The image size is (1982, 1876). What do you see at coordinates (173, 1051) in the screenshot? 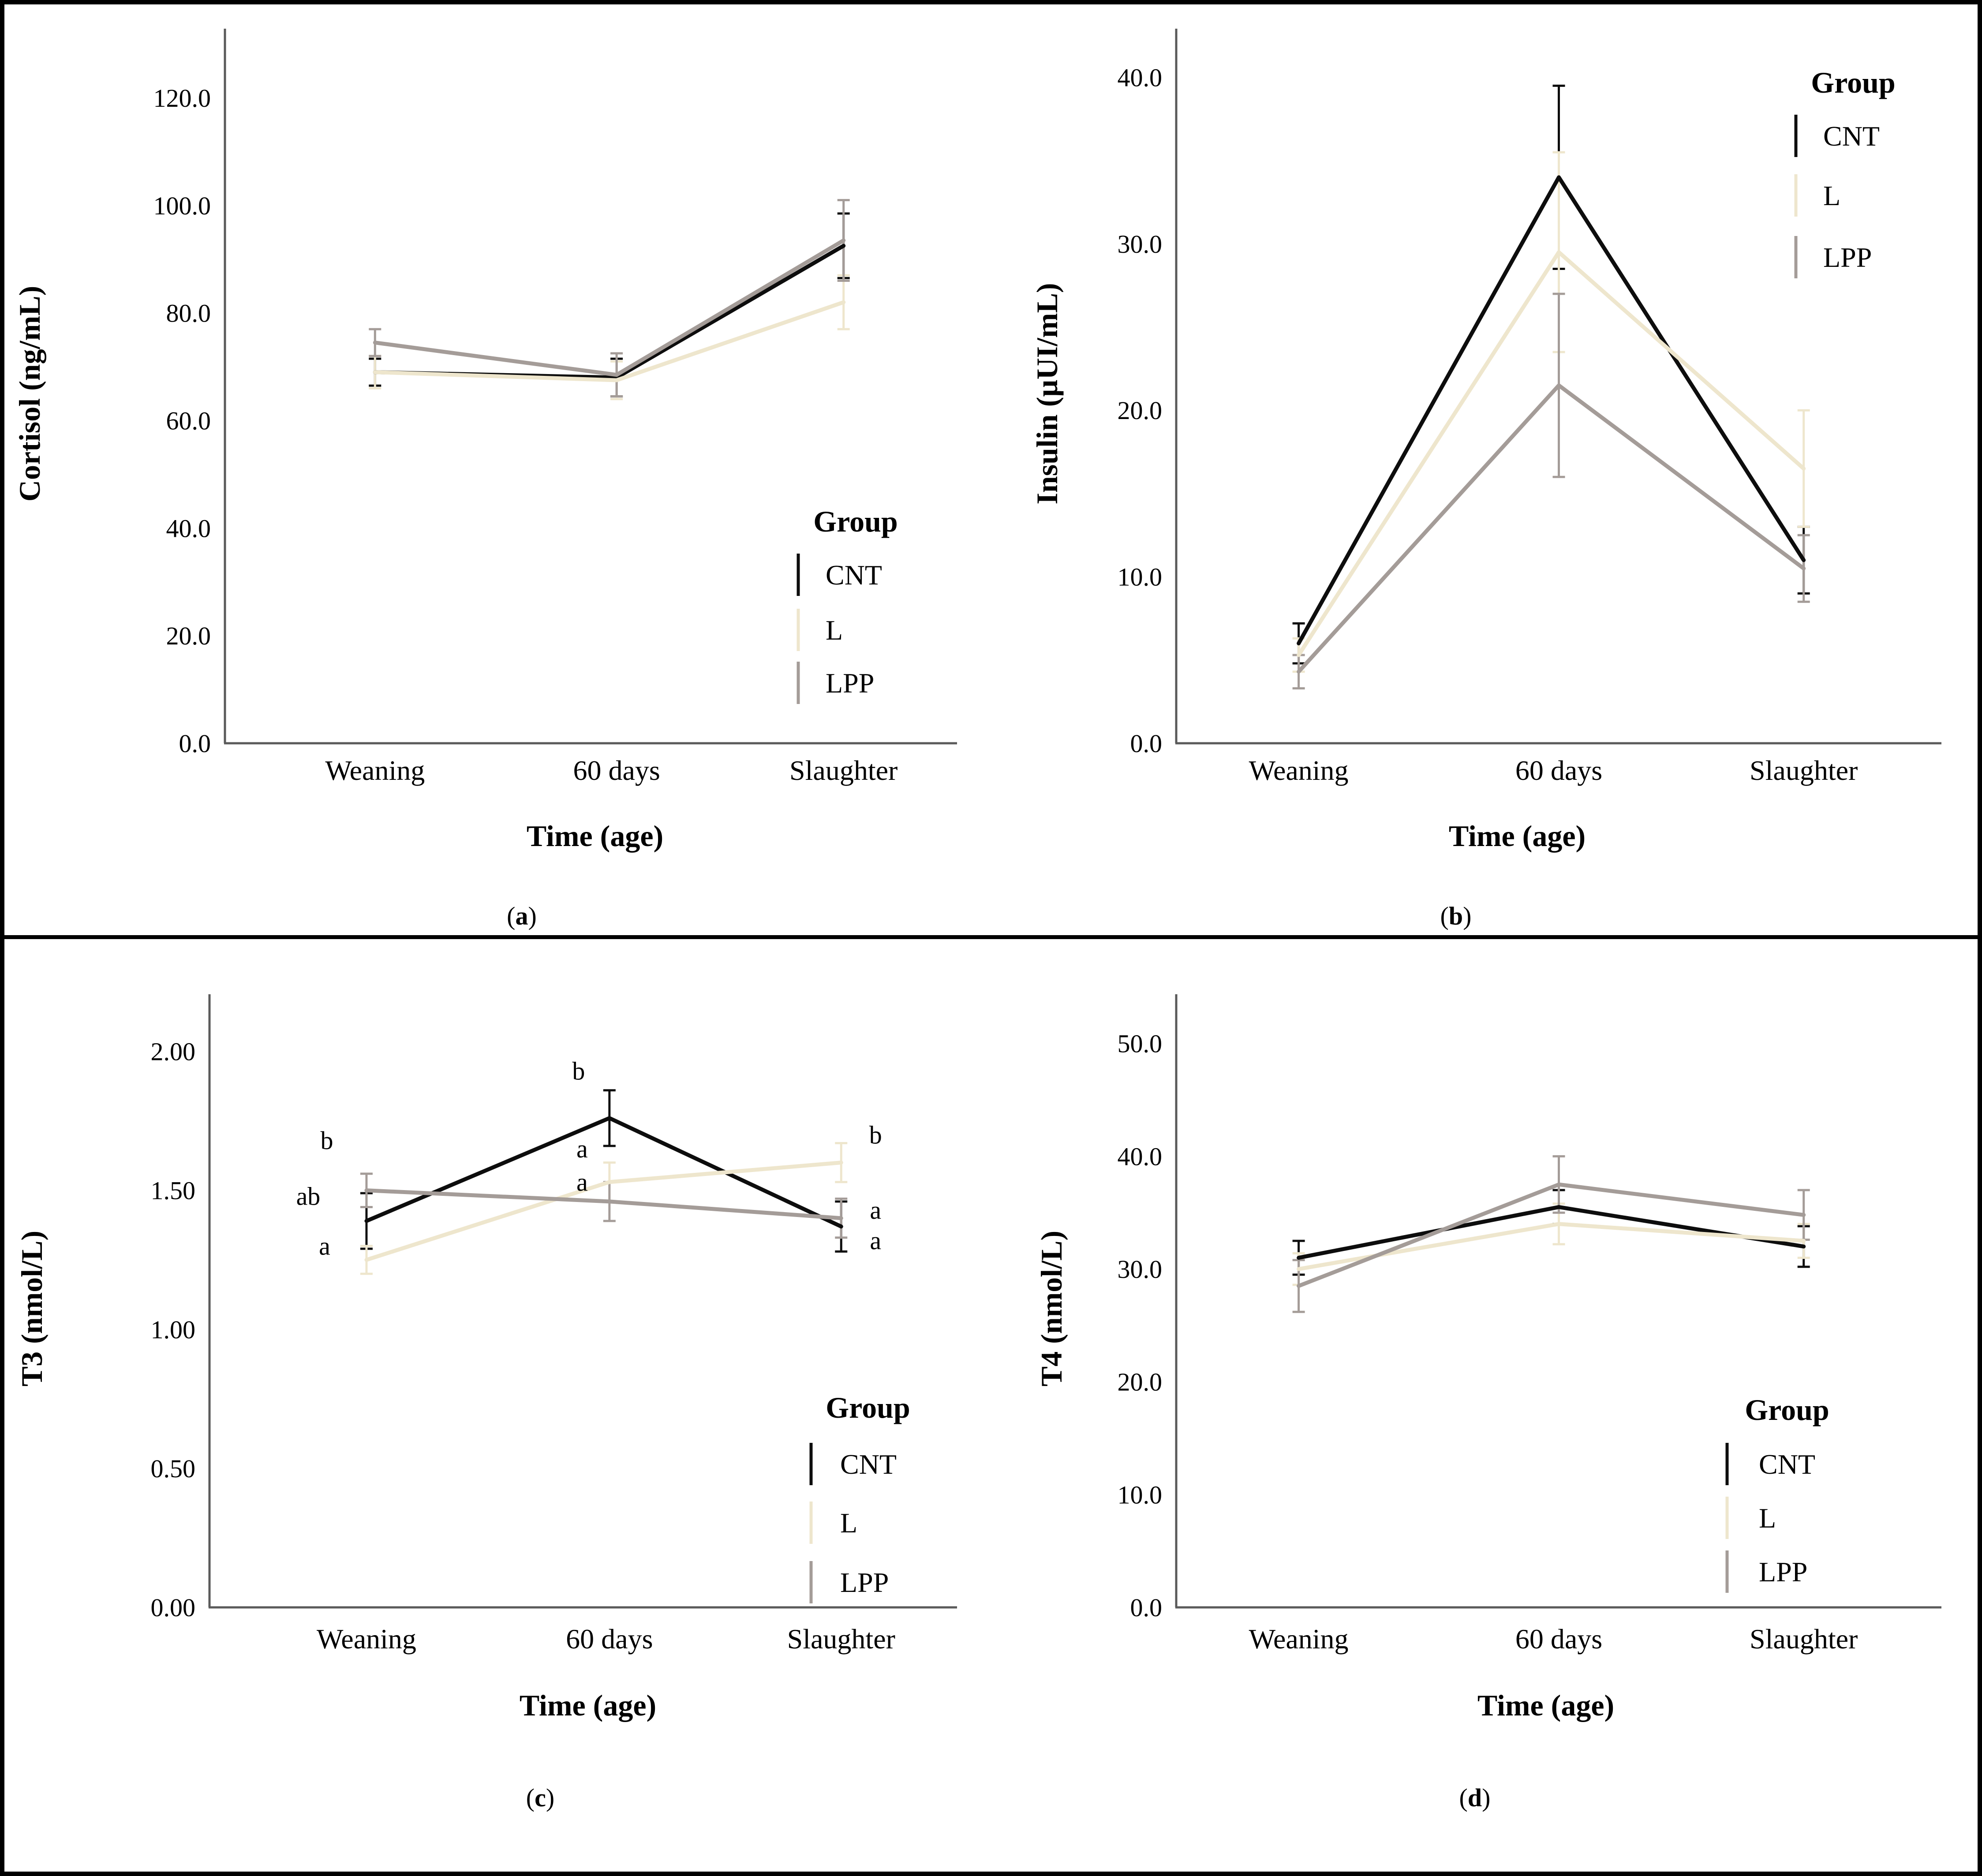
I see `y-tick-label: 2.00` at bounding box center [173, 1051].